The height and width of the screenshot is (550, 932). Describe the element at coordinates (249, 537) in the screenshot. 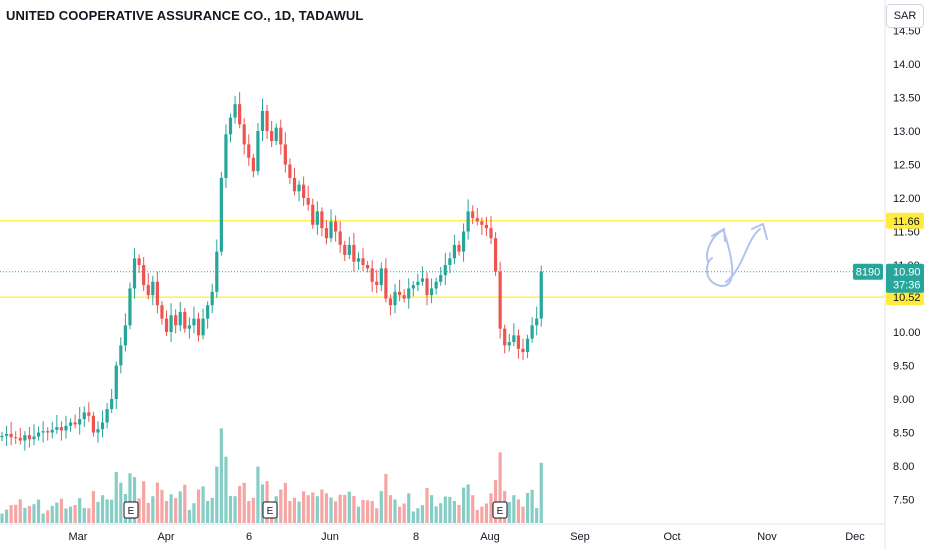

I see `time-tick-label: 6` at that location.